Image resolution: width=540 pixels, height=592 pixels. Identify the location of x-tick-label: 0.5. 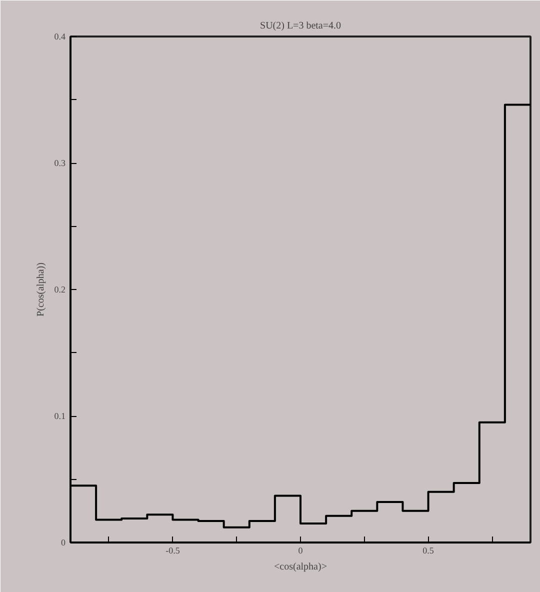
(428, 551).